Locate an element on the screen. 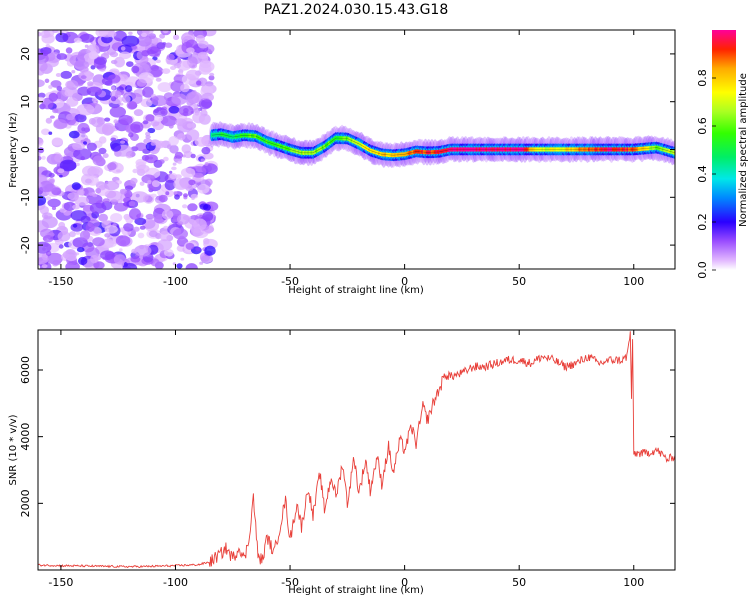 This screenshot has height=600, width=750. colorbar-tick-label: 0.6 is located at coordinates (702, 126).